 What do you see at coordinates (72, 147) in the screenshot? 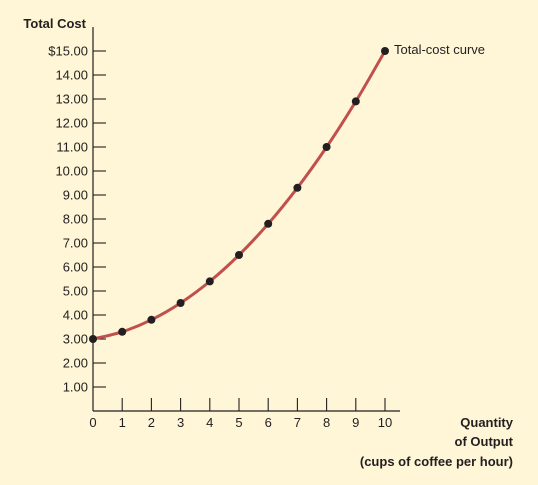
I see `y-tick-label: 11.00` at bounding box center [72, 147].